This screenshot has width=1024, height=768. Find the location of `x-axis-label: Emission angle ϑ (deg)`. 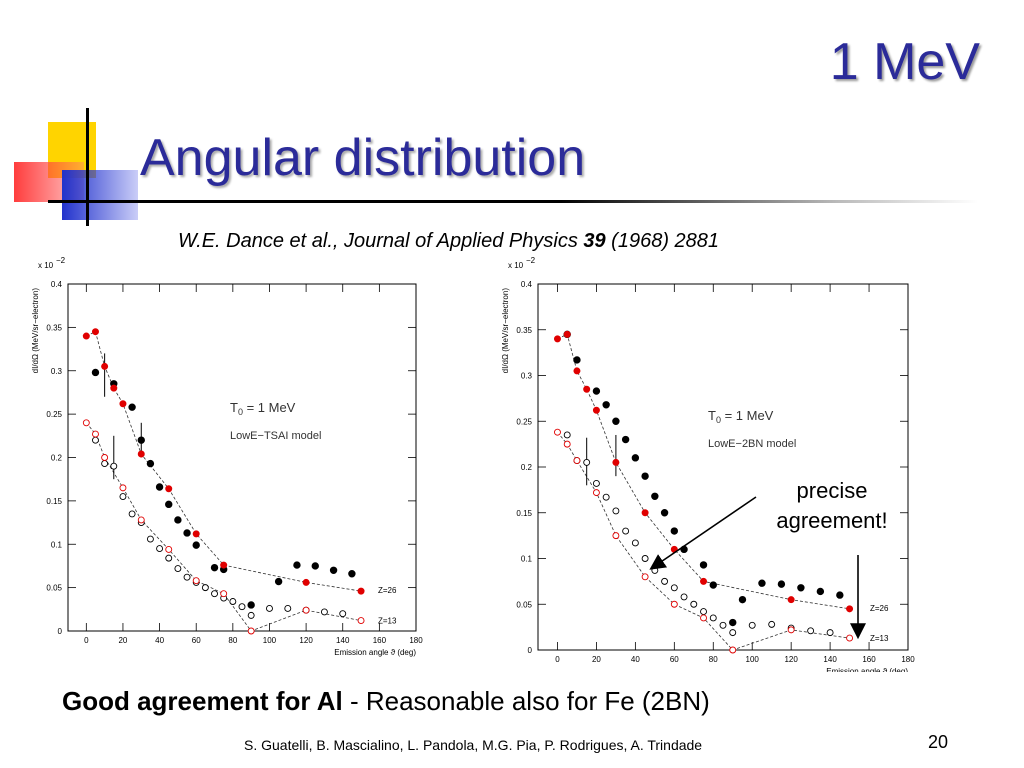

x-axis-label: Emission angle ϑ (deg) is located at coordinates (375, 652).